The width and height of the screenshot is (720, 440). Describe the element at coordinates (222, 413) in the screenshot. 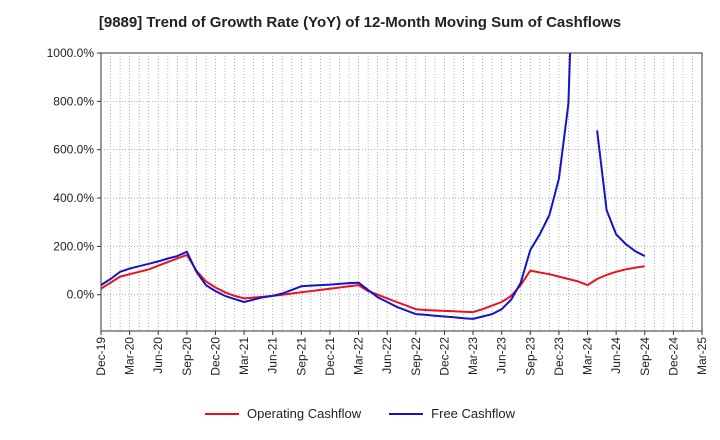

I see `legend-swatch-operating` at that location.